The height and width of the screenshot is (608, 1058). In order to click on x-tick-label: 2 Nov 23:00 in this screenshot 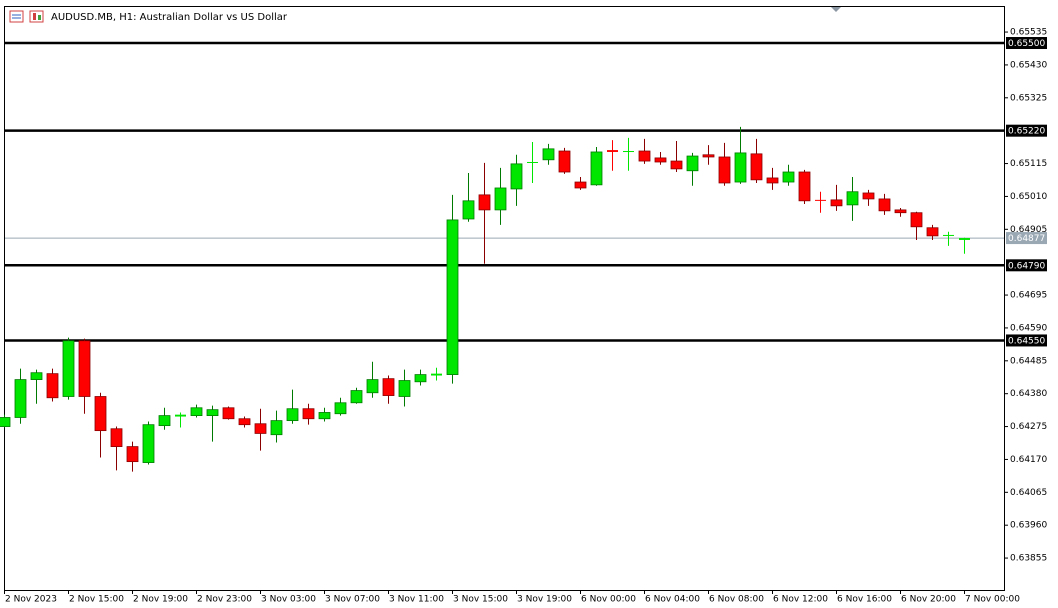, I will do `click(224, 600)`.